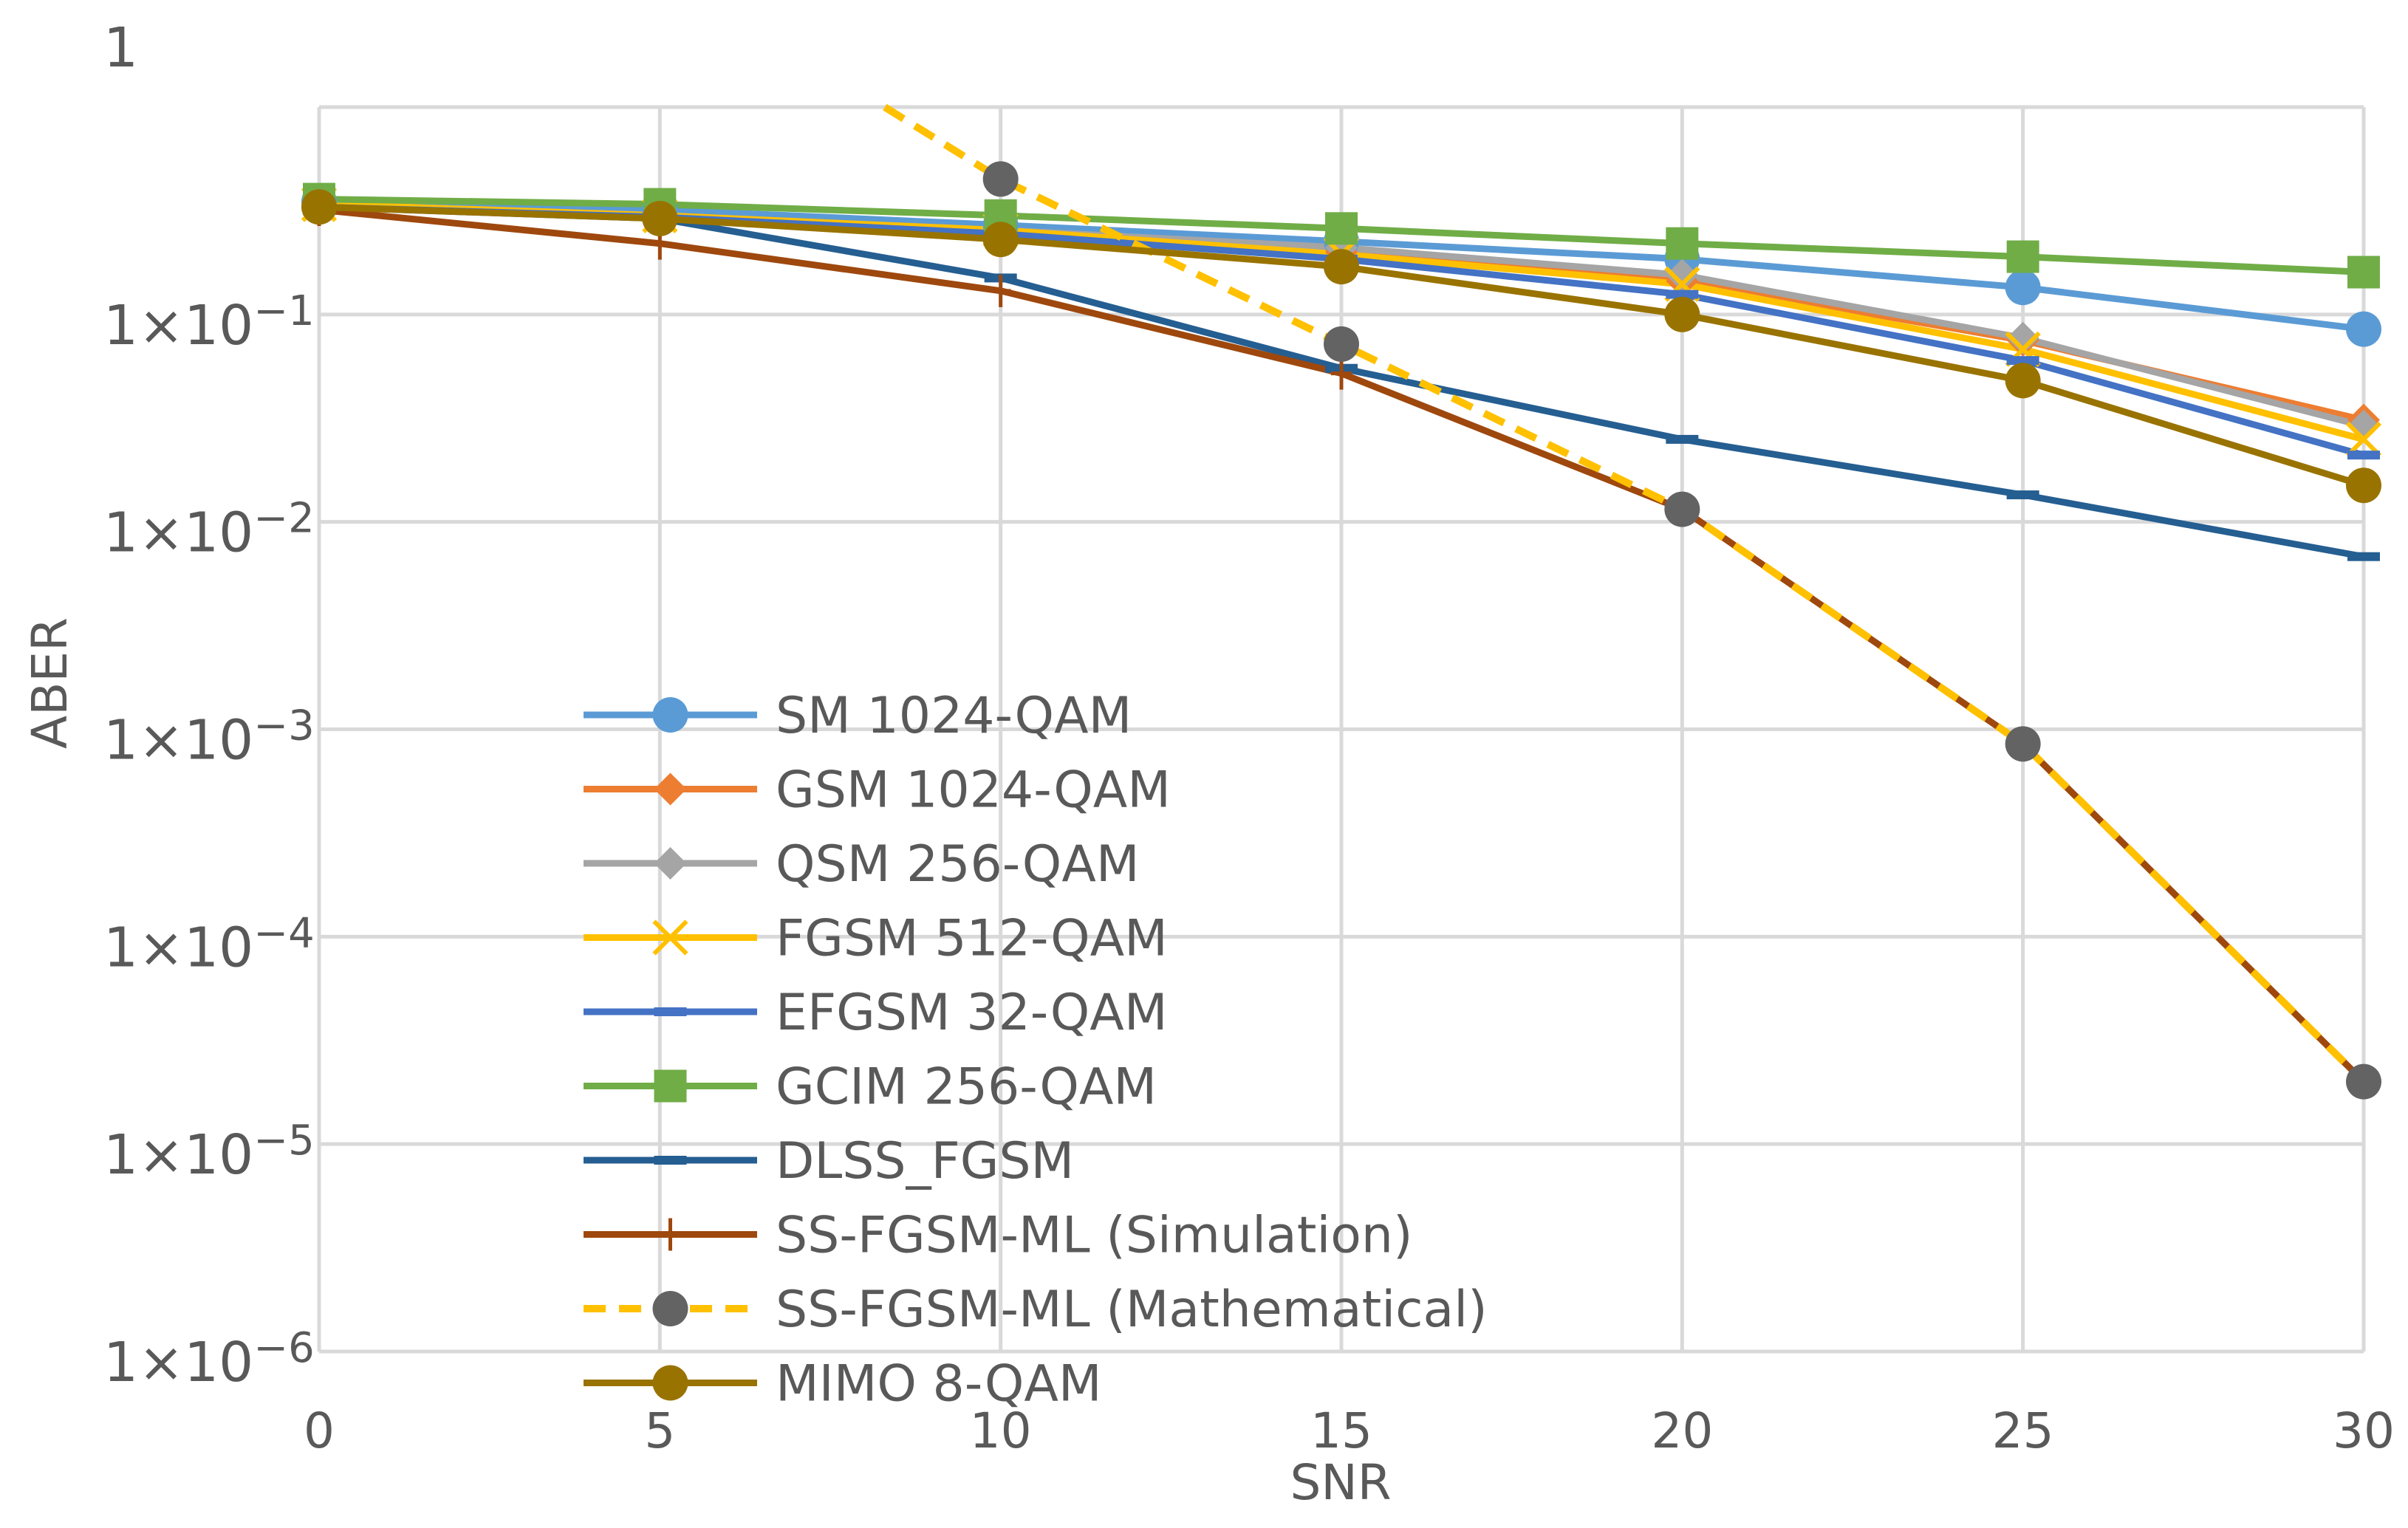 This screenshot has width=2408, height=1528. Describe the element at coordinates (209, 530) in the screenshot. I see `y-tick-label: 1×10⁻²` at that location.